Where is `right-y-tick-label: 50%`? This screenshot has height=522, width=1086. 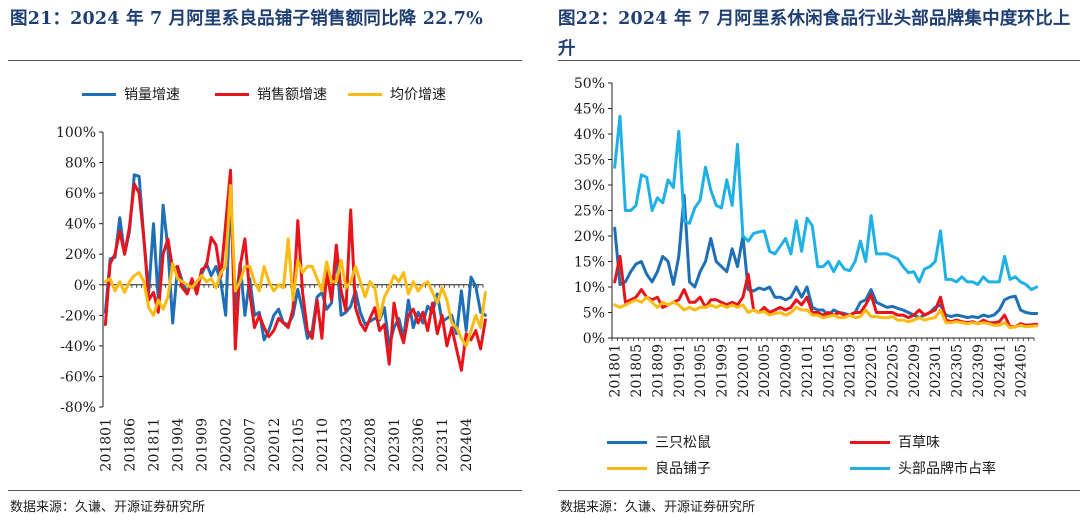
right-y-tick-label: 50% is located at coordinates (589, 84).